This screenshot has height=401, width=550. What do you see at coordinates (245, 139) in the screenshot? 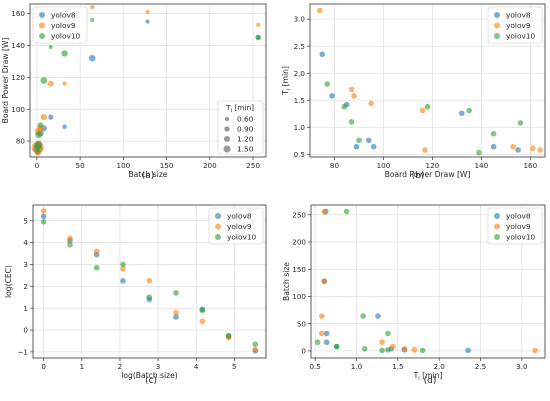
I see `size-legend-label: 1.20` at bounding box center [245, 139].